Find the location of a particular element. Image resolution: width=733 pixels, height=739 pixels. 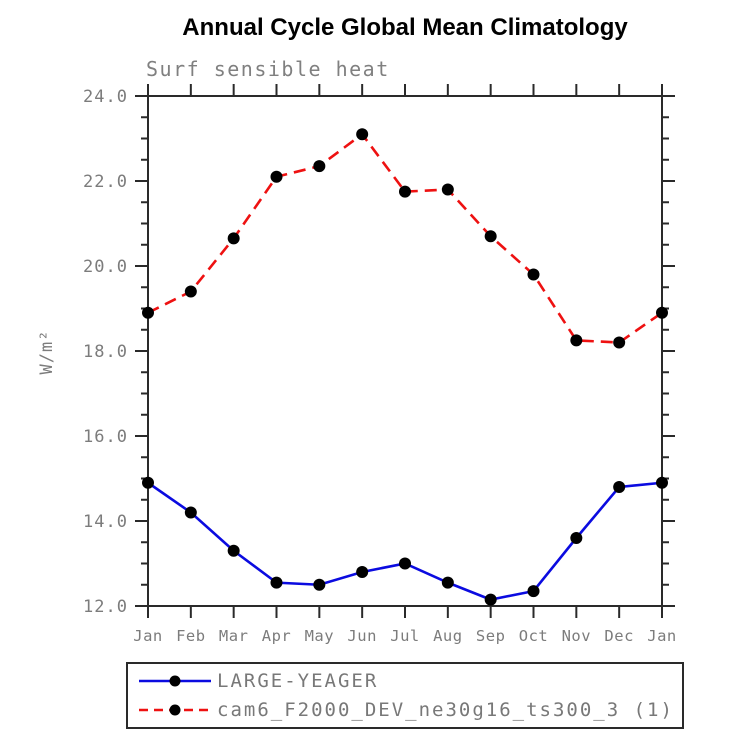

y-tick-label: 22.0 is located at coordinates (105, 182).